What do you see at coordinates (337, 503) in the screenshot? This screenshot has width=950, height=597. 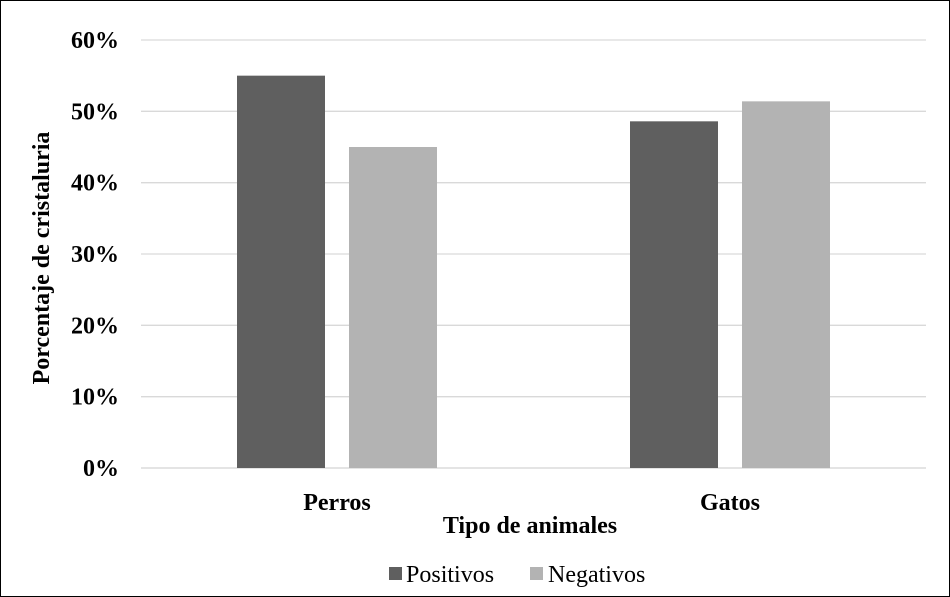 I see `x-tick-label: Perros` at bounding box center [337, 503].